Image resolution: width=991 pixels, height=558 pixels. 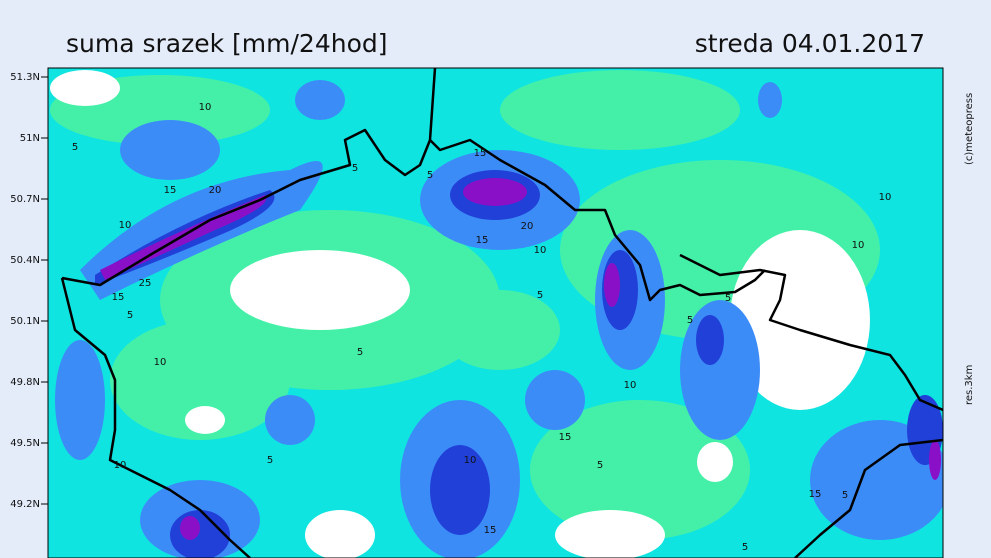 I want to click on latitude-label: 49.5N, so click(x=25, y=443).